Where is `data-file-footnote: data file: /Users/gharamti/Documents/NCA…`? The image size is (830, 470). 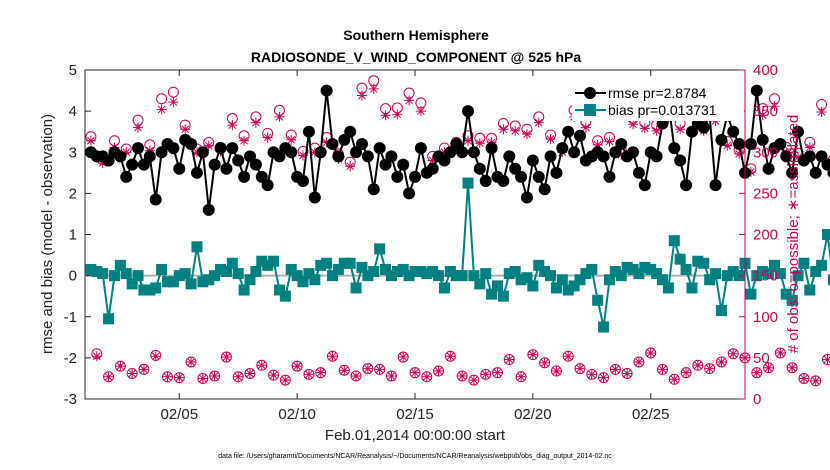
data-file-footnote: data file: /Users/gharamti/Documents/NCA… is located at coordinates (415, 456).